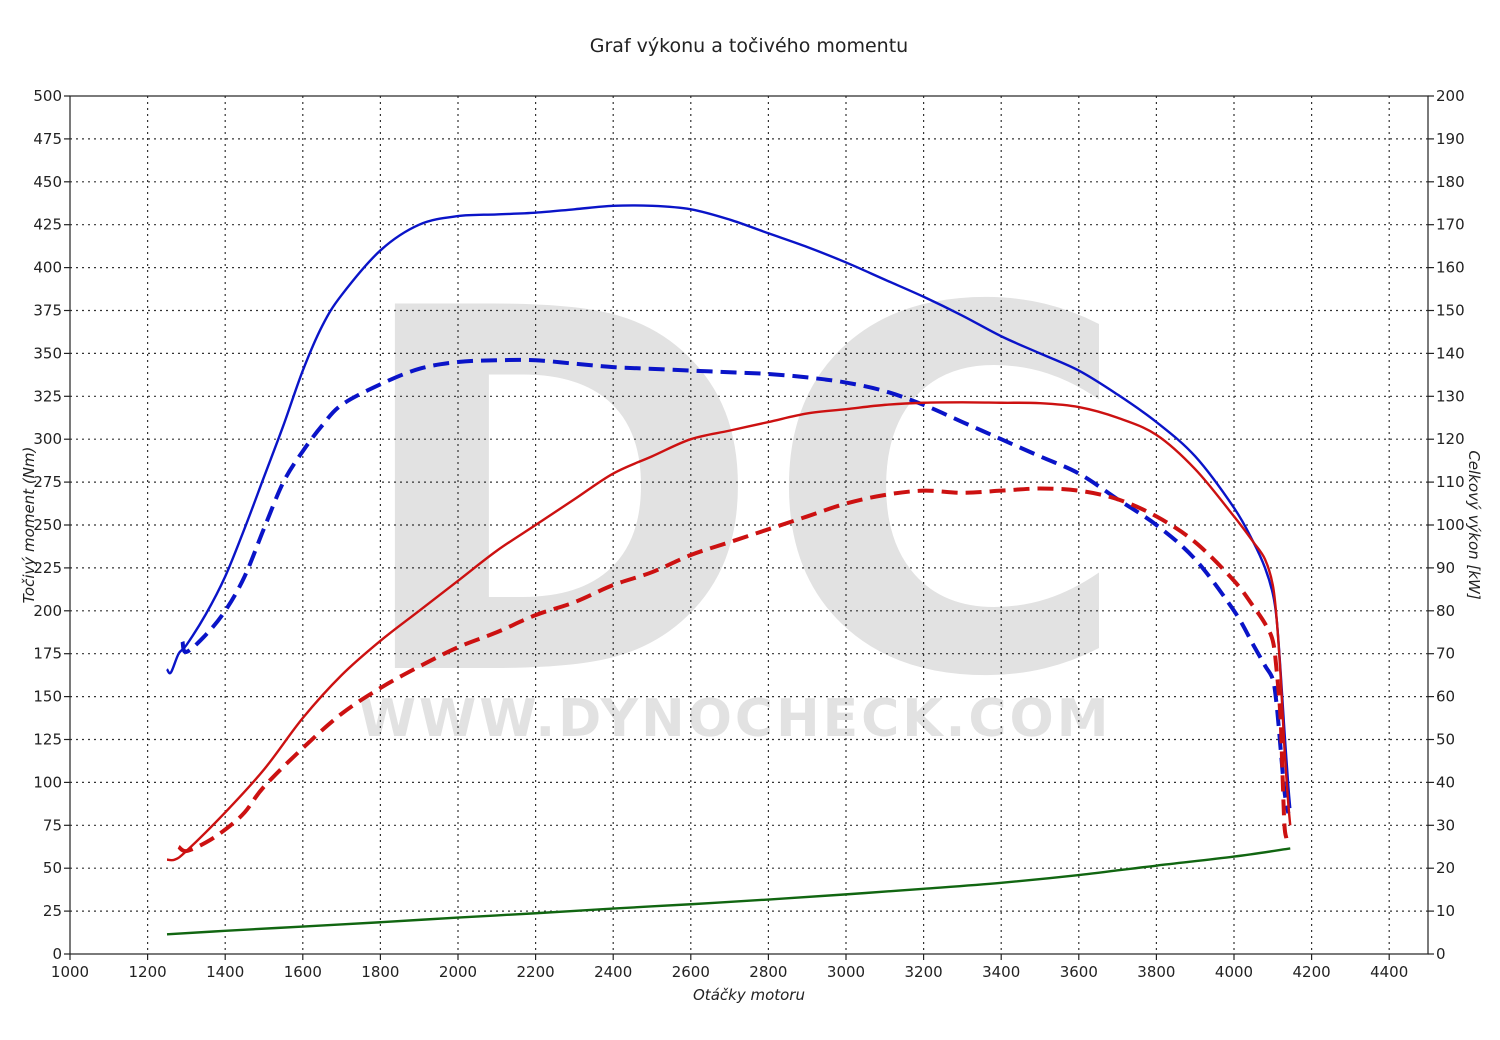 This screenshot has width=1500, height=1040. What do you see at coordinates (1450, 396) in the screenshot?
I see `y-right-tick-label: 130` at bounding box center [1450, 396].